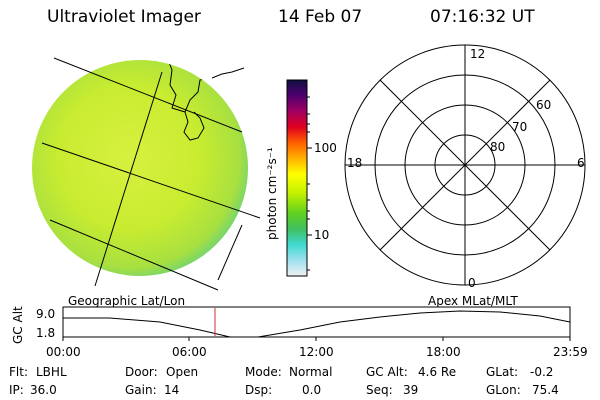 This screenshot has height=400, width=600. Describe the element at coordinates (46, 314) in the screenshot. I see `y-max-label: 9.0` at that location.